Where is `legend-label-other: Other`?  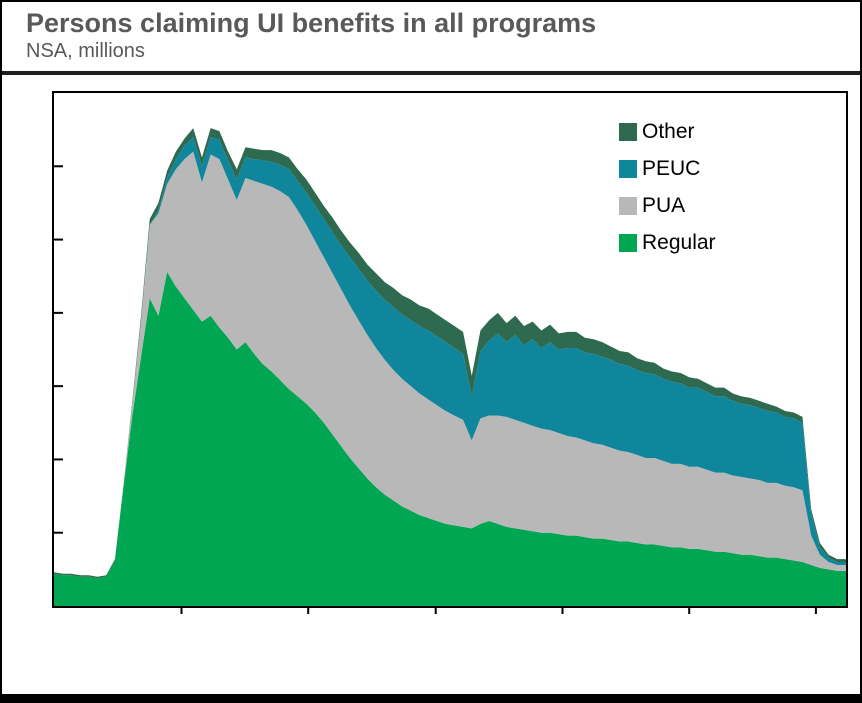
legend-label-other: Other is located at coordinates (668, 131).